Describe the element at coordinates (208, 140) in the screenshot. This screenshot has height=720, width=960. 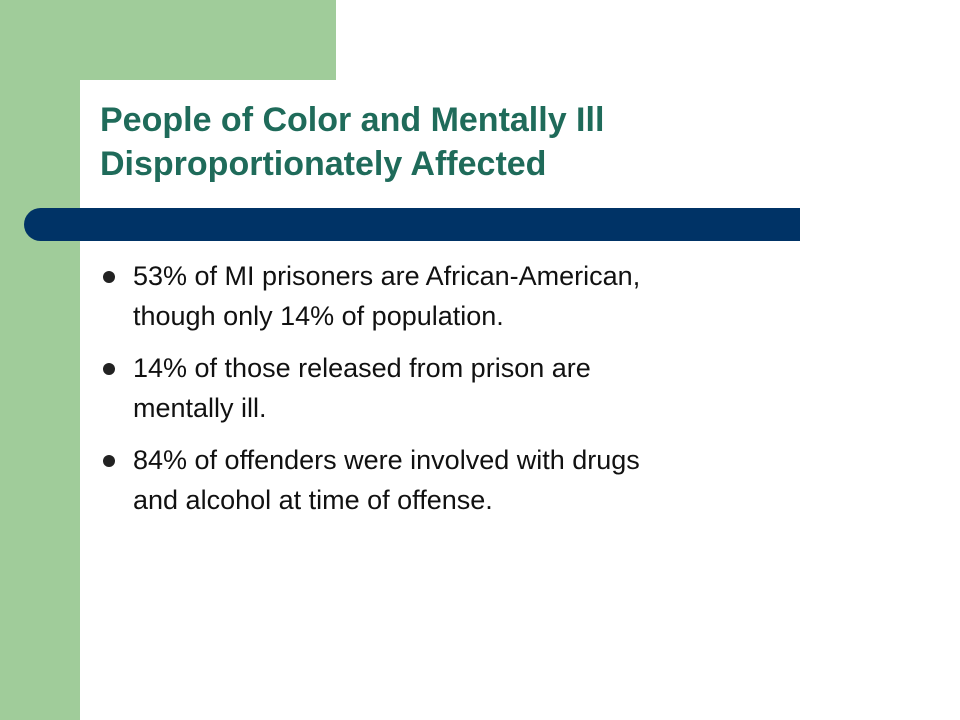
I see `content-panel-corner` at that location.